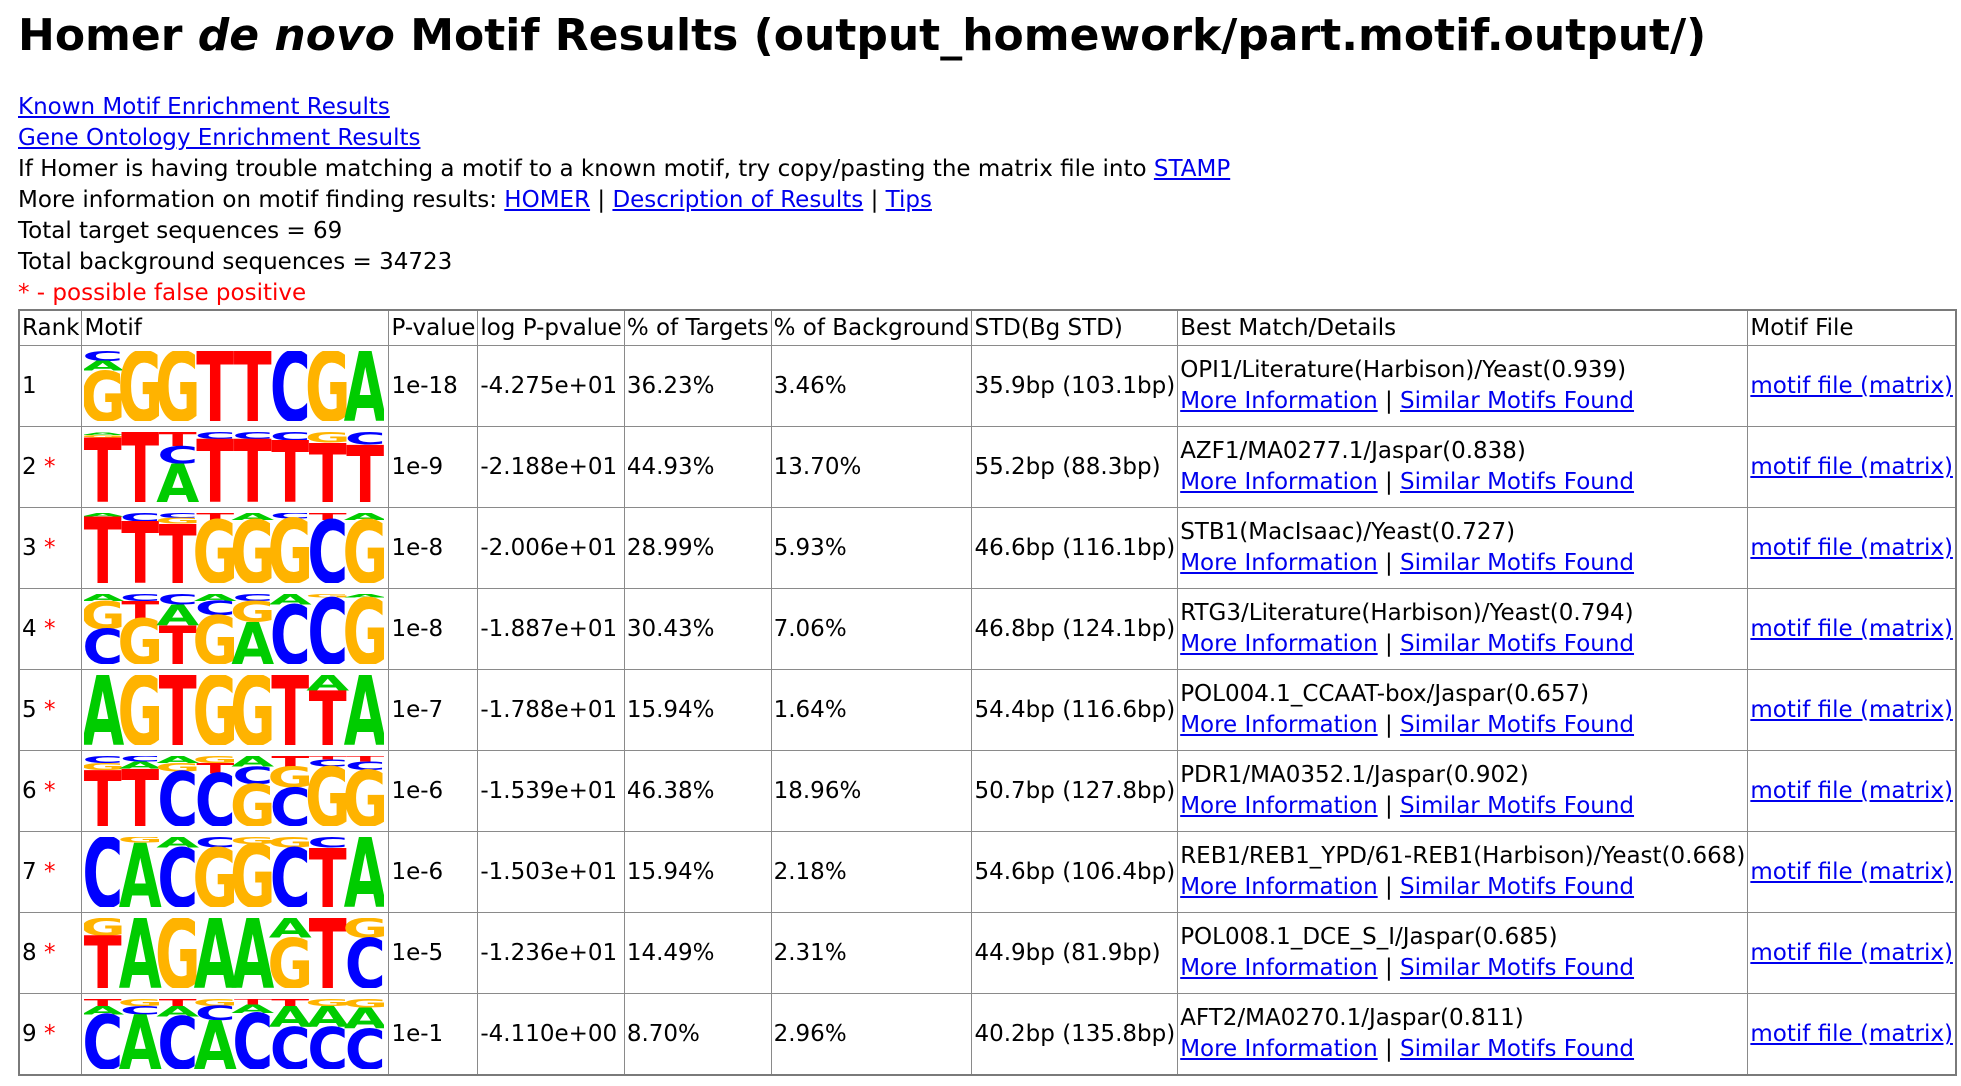 This screenshot has height=1086, width=1961. What do you see at coordinates (235, 262) in the screenshot?
I see `total-background: Total background sequences = 34723` at bounding box center [235, 262].